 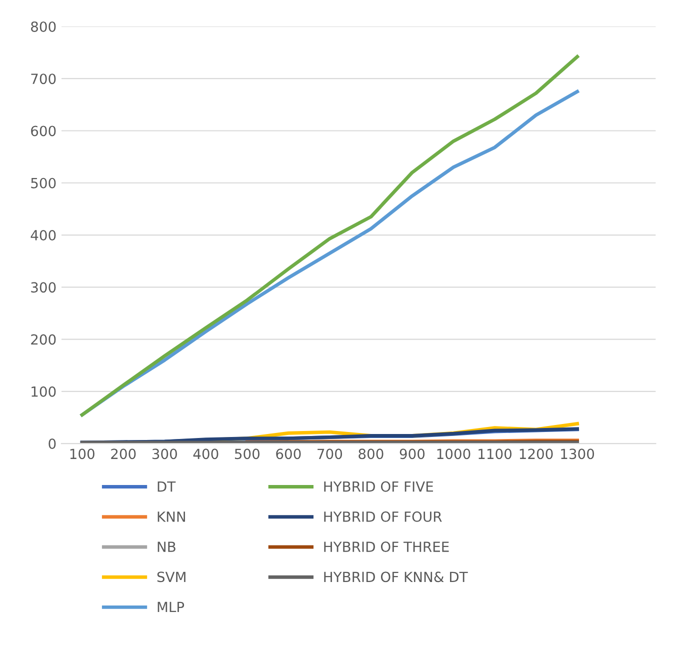 I want to click on legend-label: HYBRID OF KNN& DT, so click(x=396, y=577).